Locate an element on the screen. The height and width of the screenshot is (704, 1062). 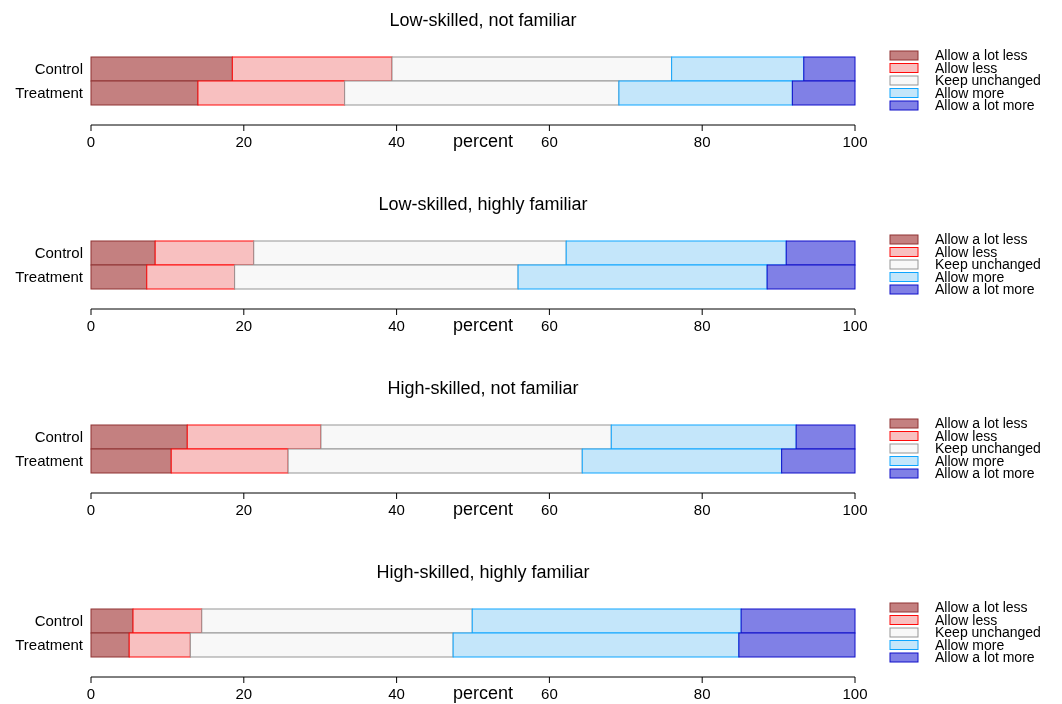
chart-title: Low-skilled, not familiar is located at coordinates (483, 20).